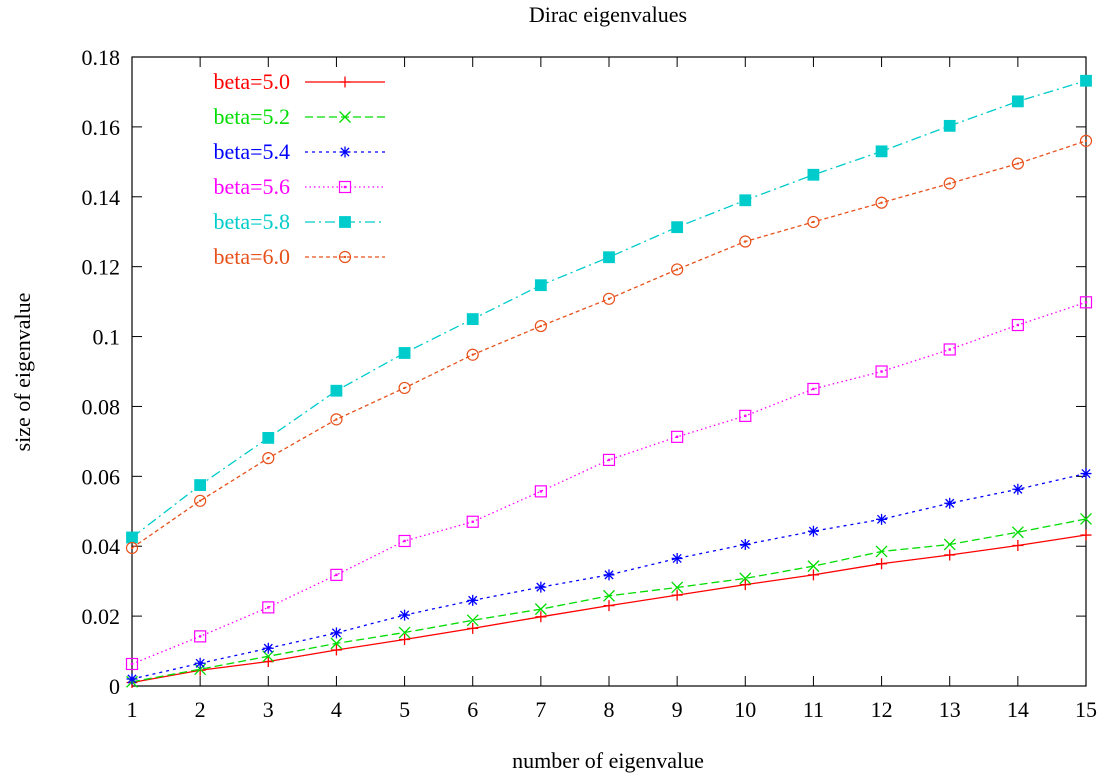 The width and height of the screenshot is (1104, 776). What do you see at coordinates (101, 57) in the screenshot?
I see `y-tick-label: 0.18` at bounding box center [101, 57].